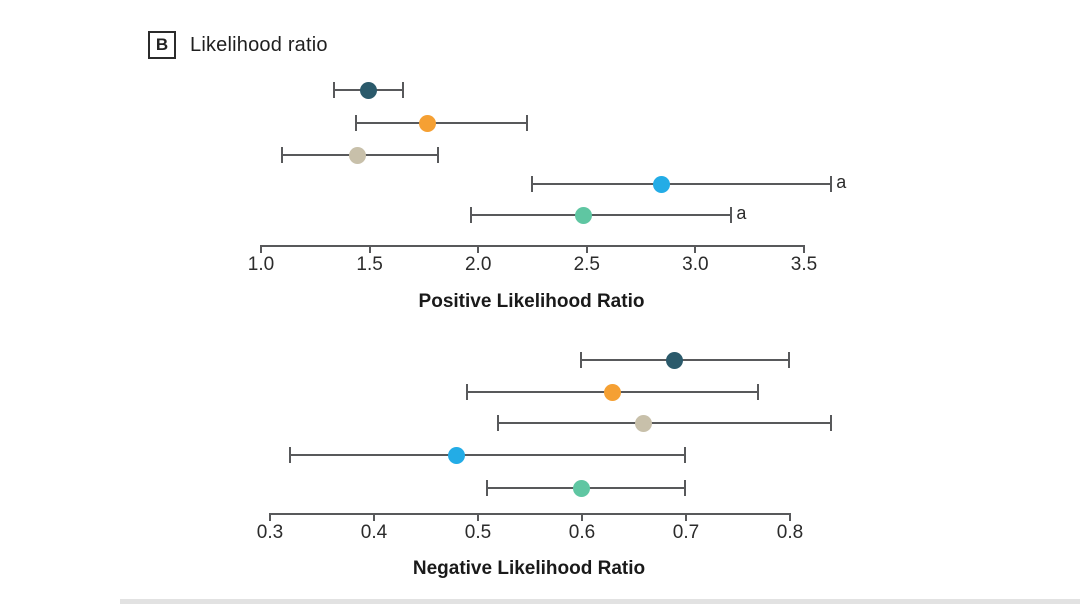 Image resolution: width=1080 pixels, height=604 pixels. What do you see at coordinates (582, 532) in the screenshot?
I see `x-axis-tick-label: 0.6` at bounding box center [582, 532].